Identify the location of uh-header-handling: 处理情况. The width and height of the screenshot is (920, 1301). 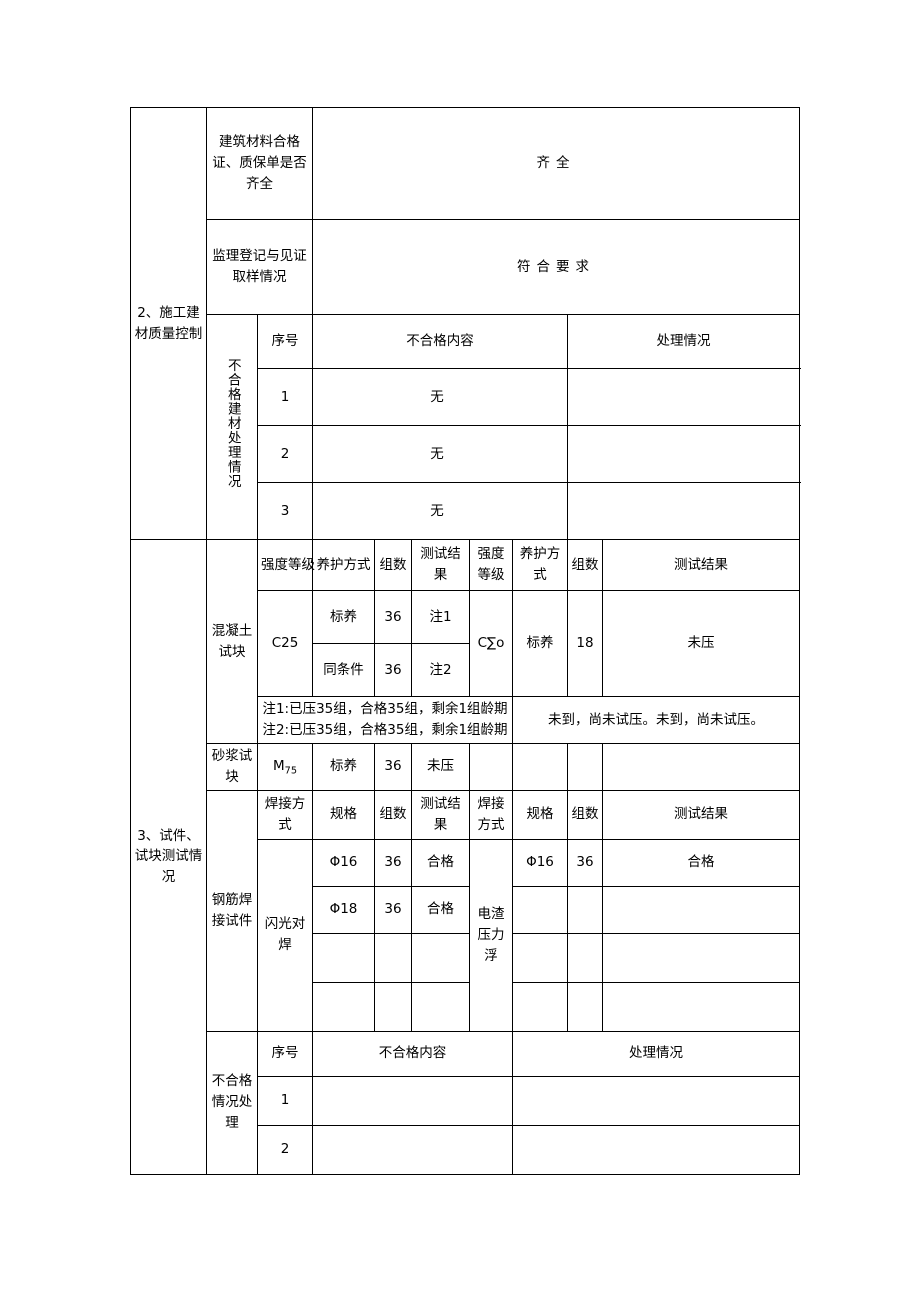
(656, 1053).